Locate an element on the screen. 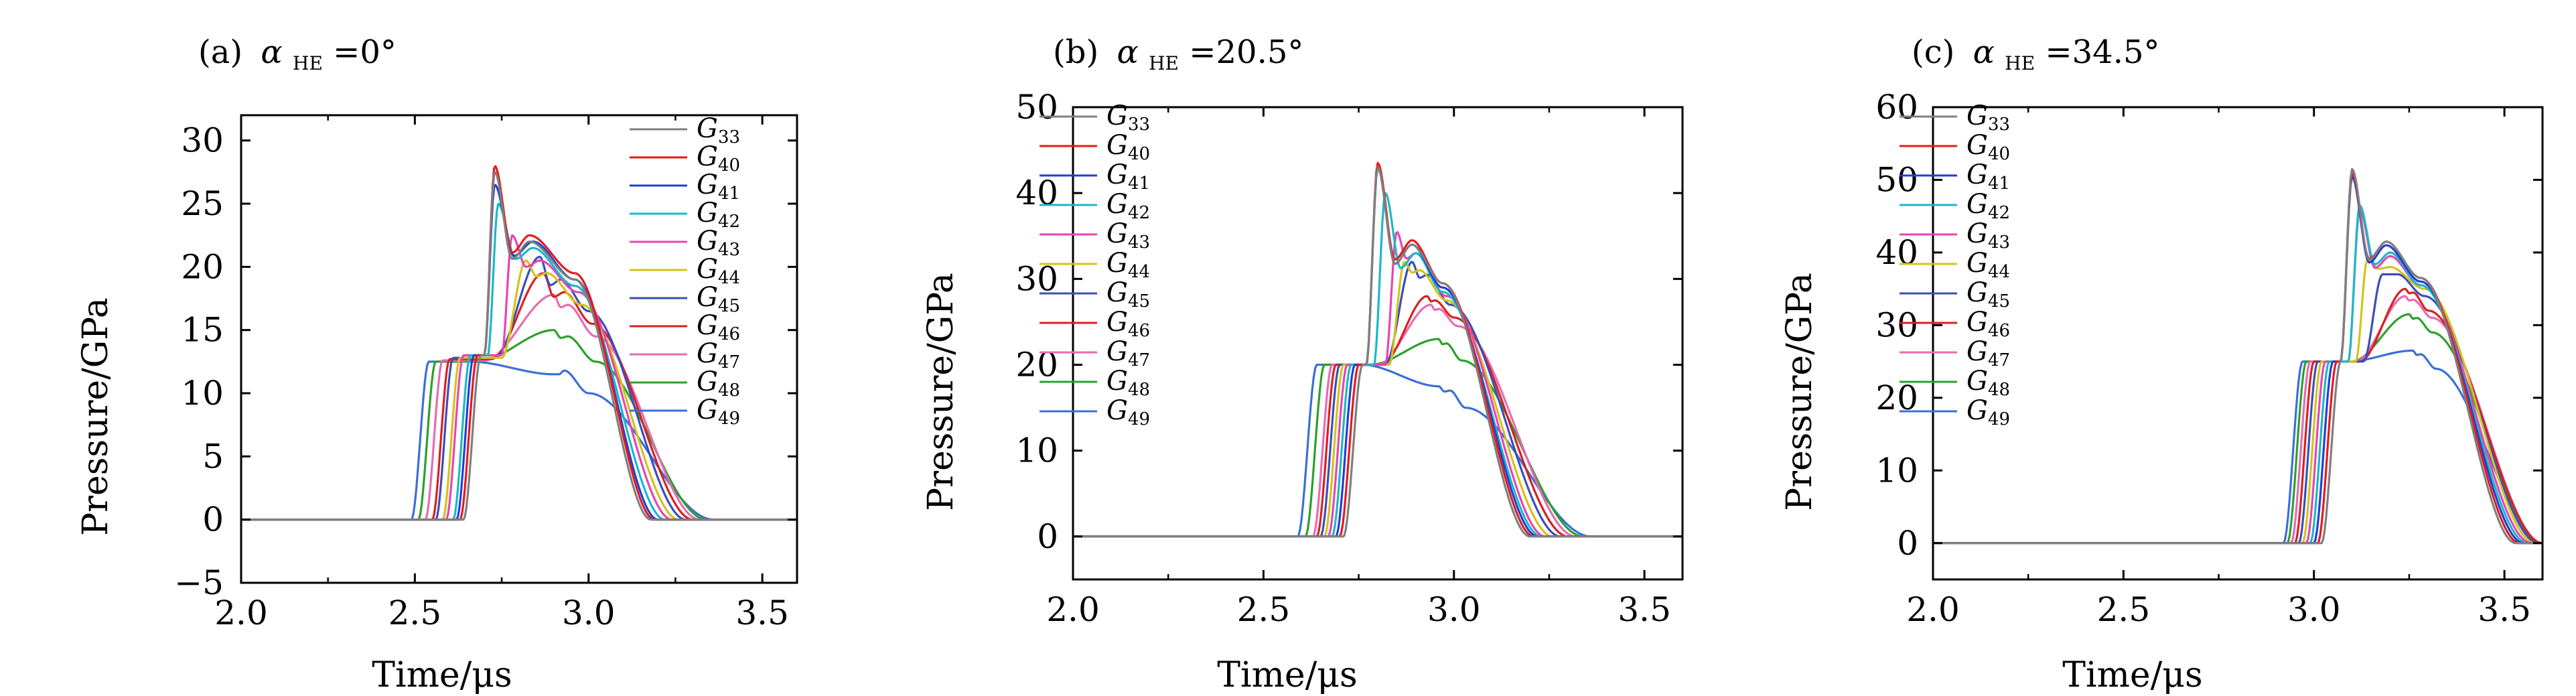 The width and height of the screenshot is (2576, 696). chart-b-series-group is located at coordinates (1378, 349).